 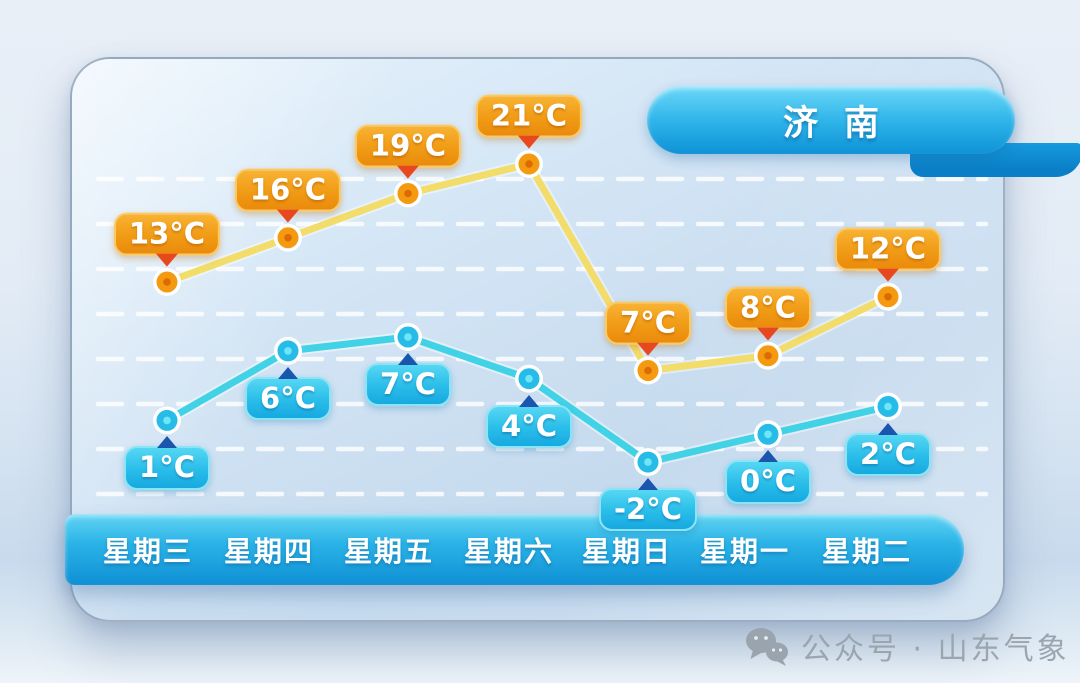 What do you see at coordinates (767, 647) in the screenshot?
I see `wechat-icon` at bounding box center [767, 647].